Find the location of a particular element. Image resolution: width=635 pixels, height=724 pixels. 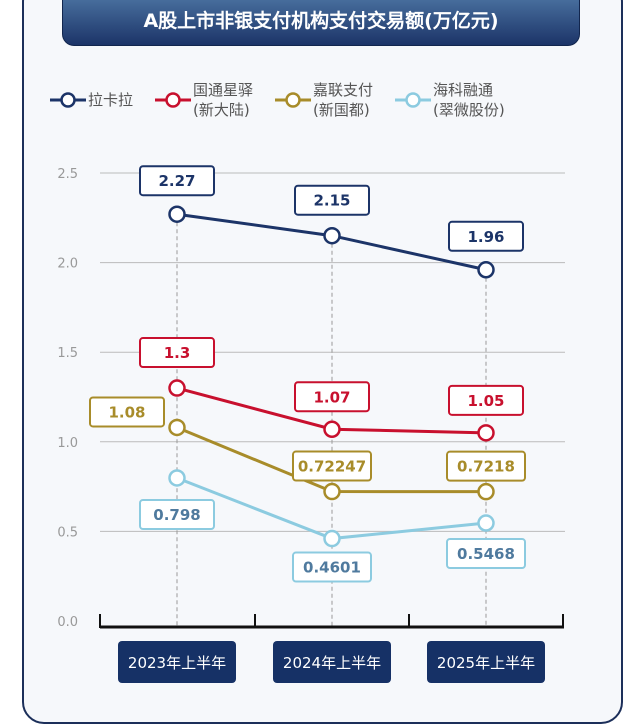

data-label: 0.5468 is located at coordinates (486, 554).